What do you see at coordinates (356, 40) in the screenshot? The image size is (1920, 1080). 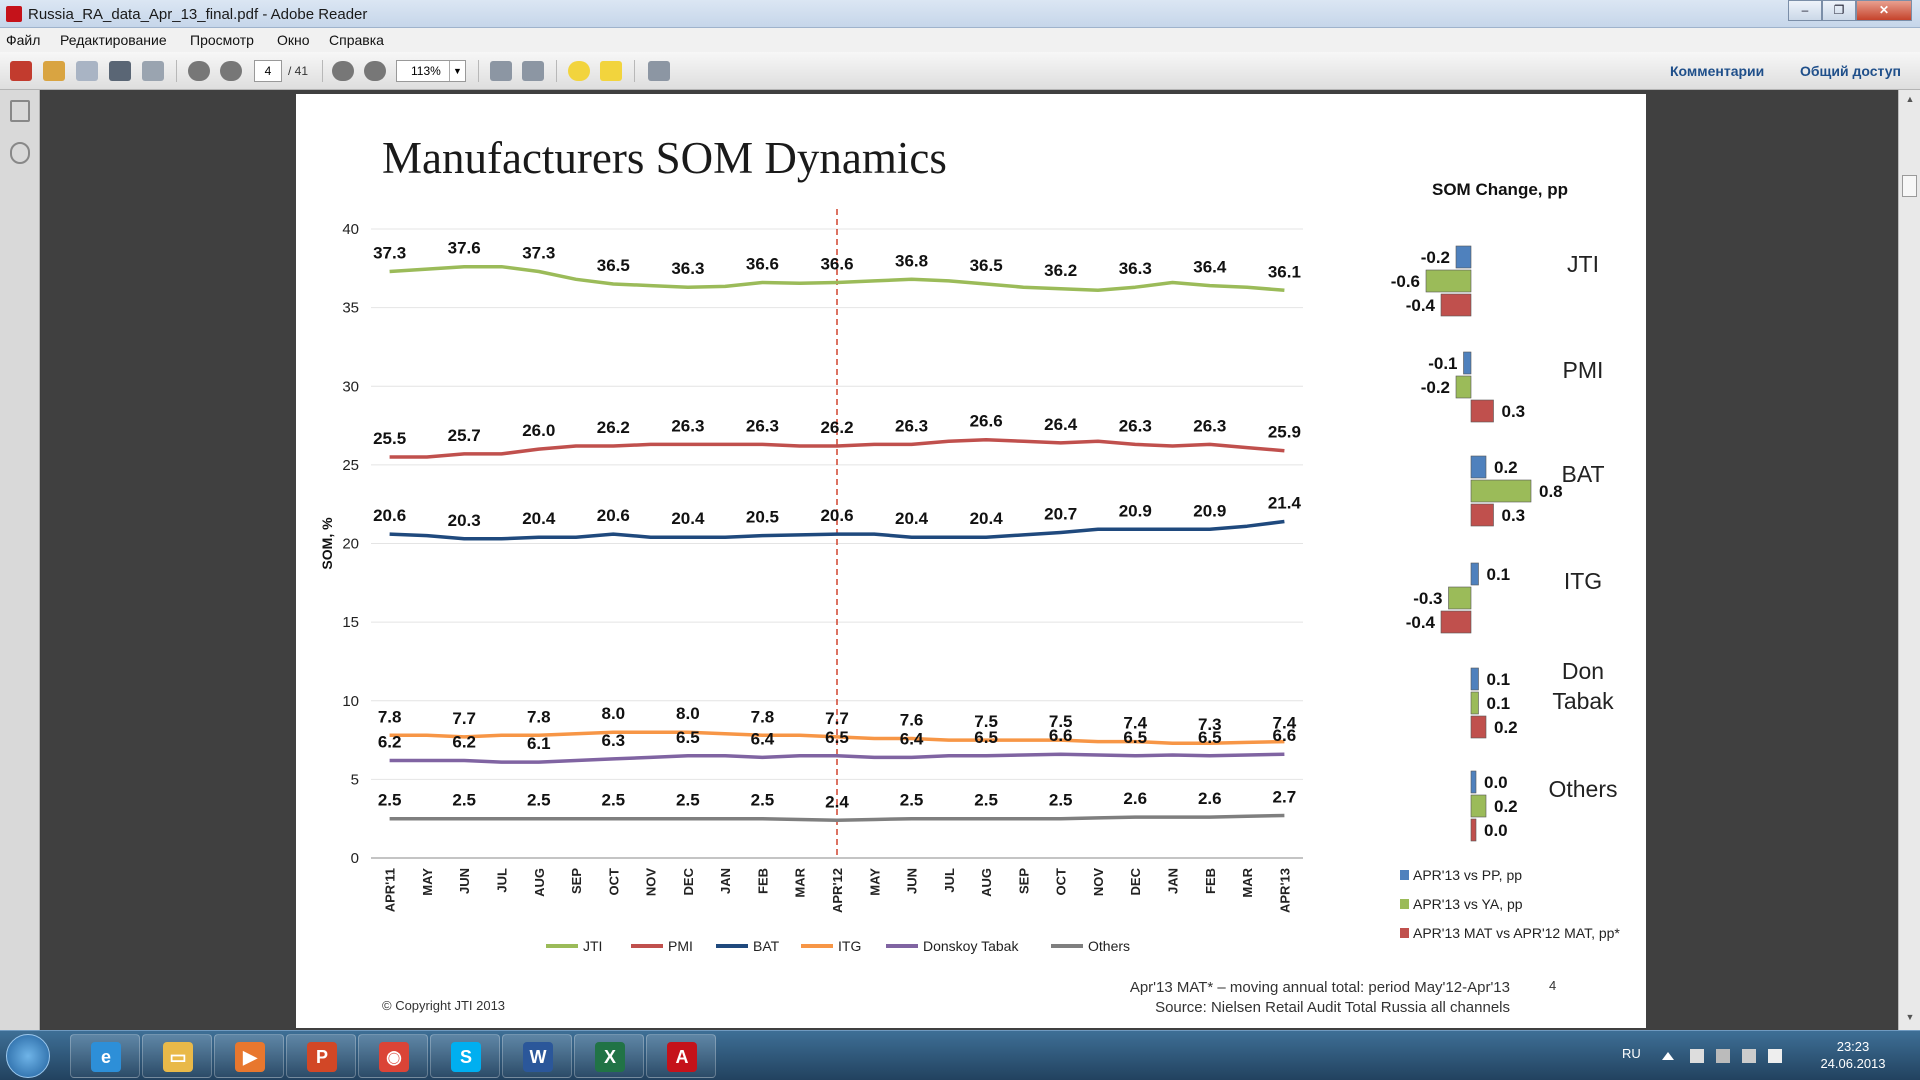 I see `menu-help: Справка` at bounding box center [356, 40].